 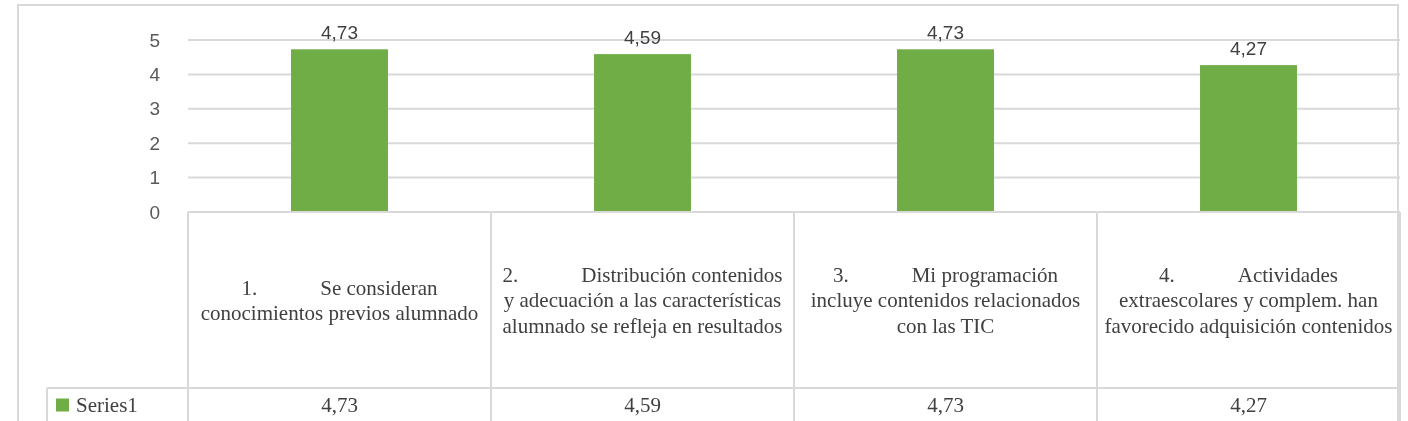 I want to click on y-tick-label: 0, so click(x=154, y=212).